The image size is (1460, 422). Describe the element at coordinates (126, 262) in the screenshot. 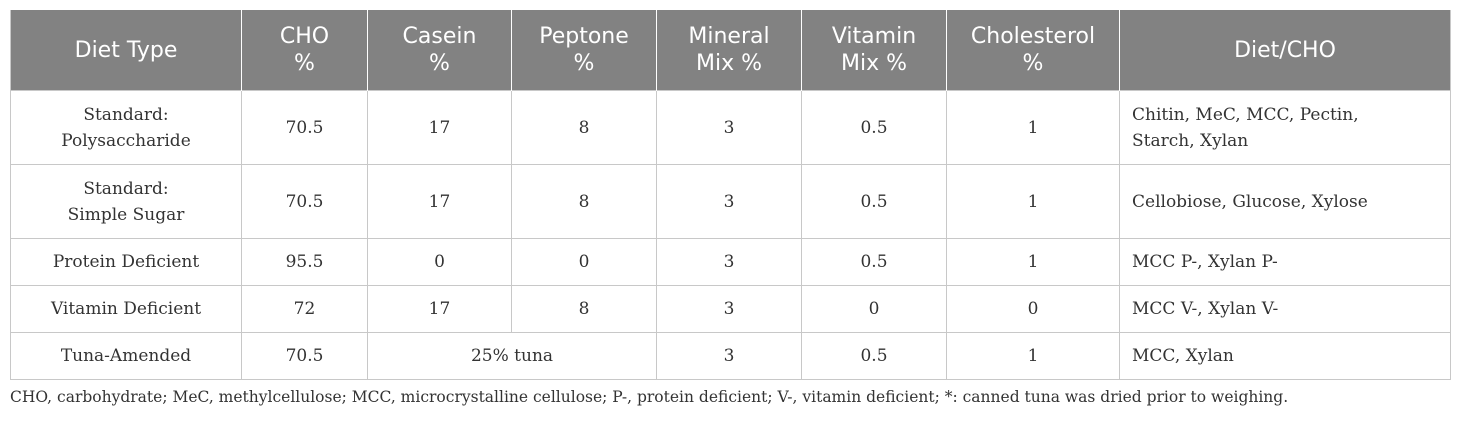

I see `cell-diet-type: Protein Deficient` at that location.